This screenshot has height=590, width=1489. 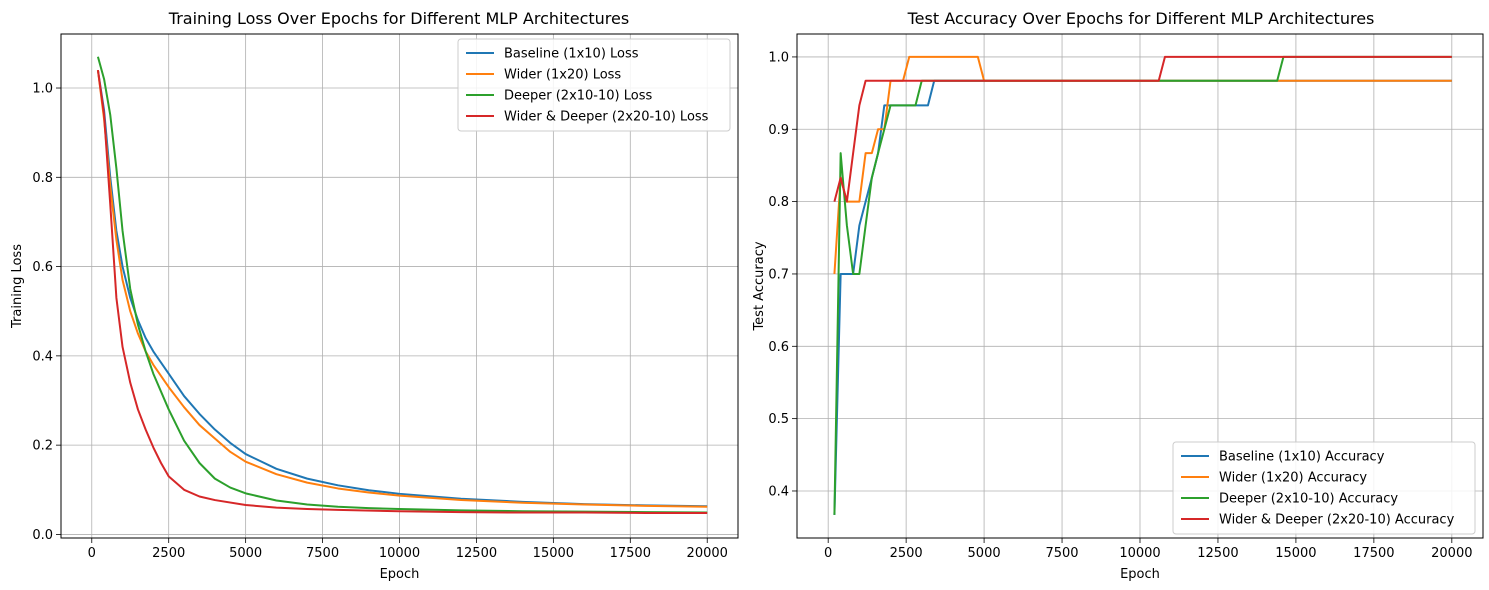 What do you see at coordinates (42, 89) in the screenshot?
I see `loss-chart-y-tick-label: 1.0` at bounding box center [42, 89].